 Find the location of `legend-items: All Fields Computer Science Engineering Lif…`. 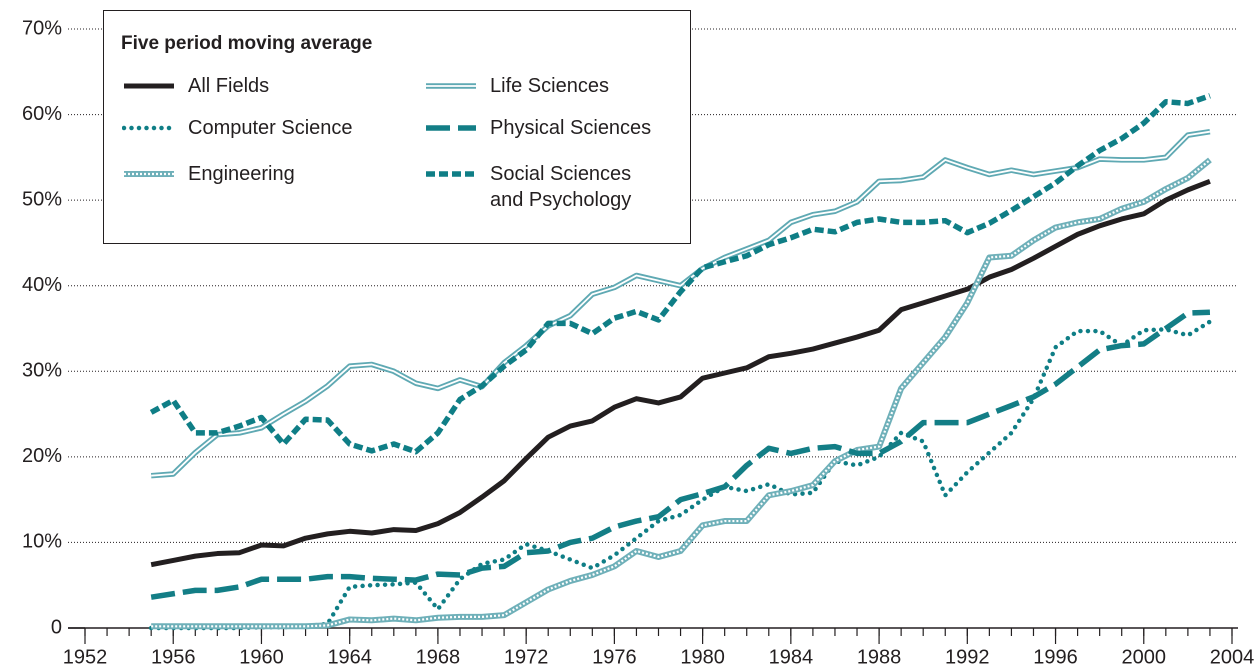

legend-items: All Fields Computer Science Engineering Lif… is located at coordinates (403, 142).